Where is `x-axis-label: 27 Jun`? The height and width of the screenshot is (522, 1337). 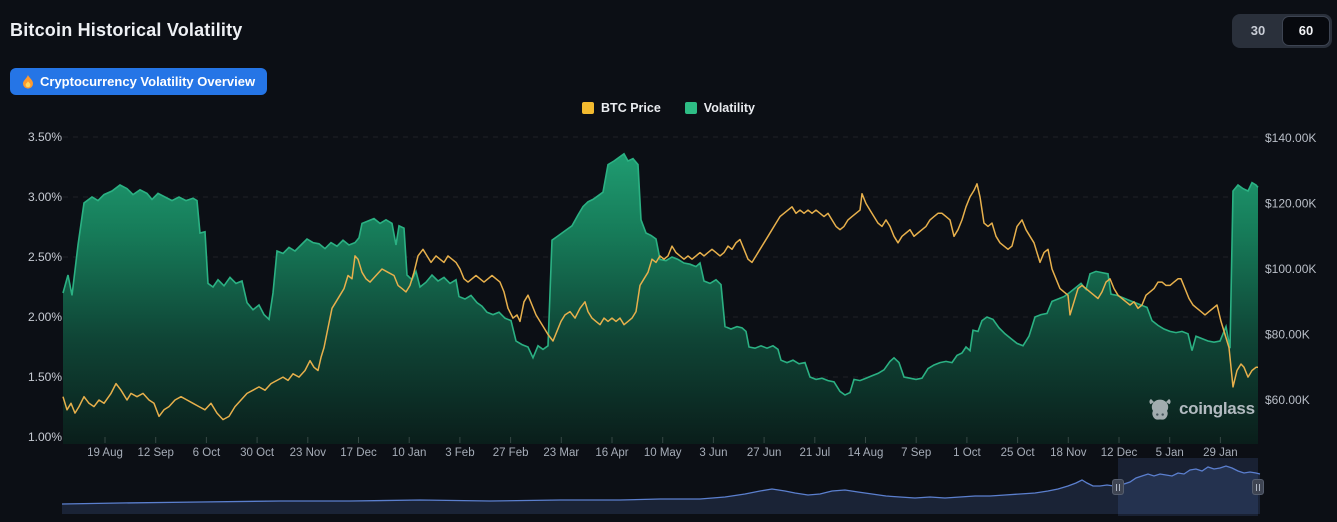 x-axis-label: 27 Jun is located at coordinates (764, 453).